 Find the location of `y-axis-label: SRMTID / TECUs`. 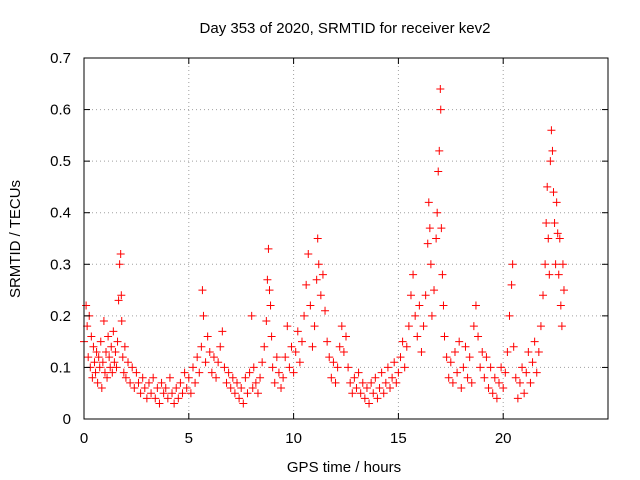

y-axis-label: SRMTID / TECUs is located at coordinates (15, 239).